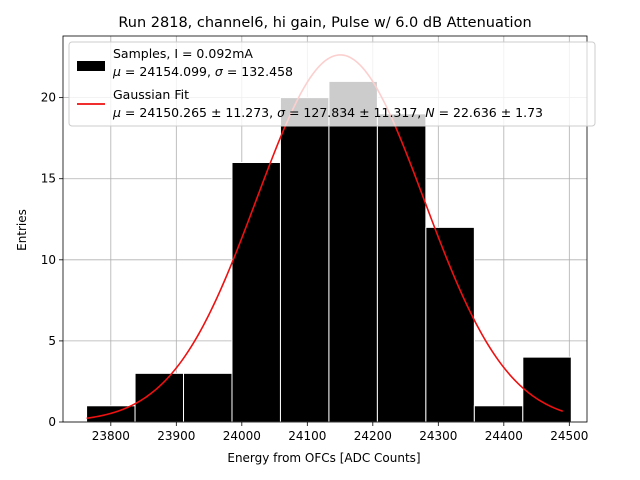 The height and width of the screenshot is (480, 640). Describe the element at coordinates (307, 436) in the screenshot. I see `x-tick-label: 24100` at that location.